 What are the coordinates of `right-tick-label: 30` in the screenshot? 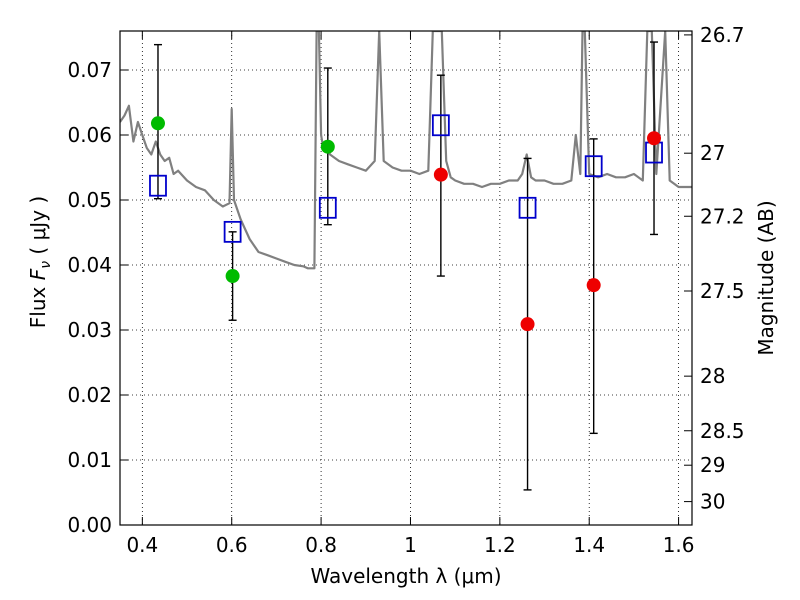 It's located at (712, 502).